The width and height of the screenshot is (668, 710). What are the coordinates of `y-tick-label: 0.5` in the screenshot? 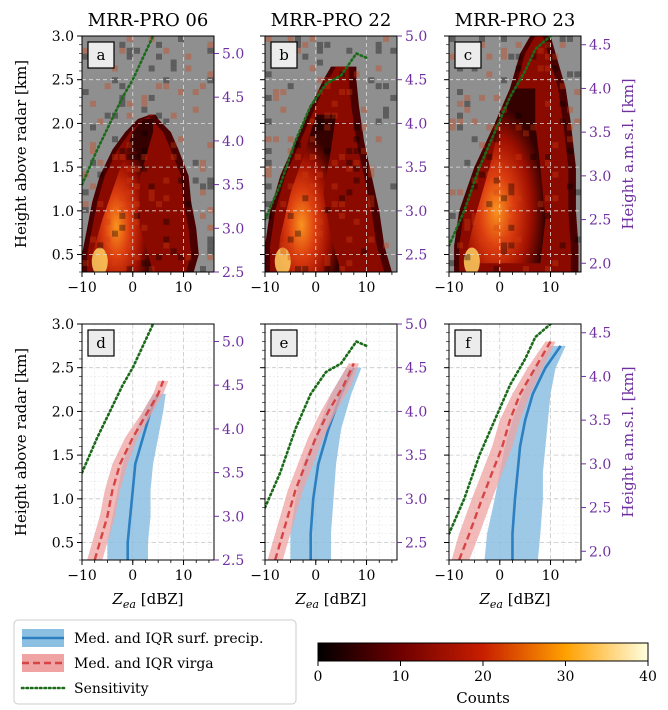 It's located at (63, 256).